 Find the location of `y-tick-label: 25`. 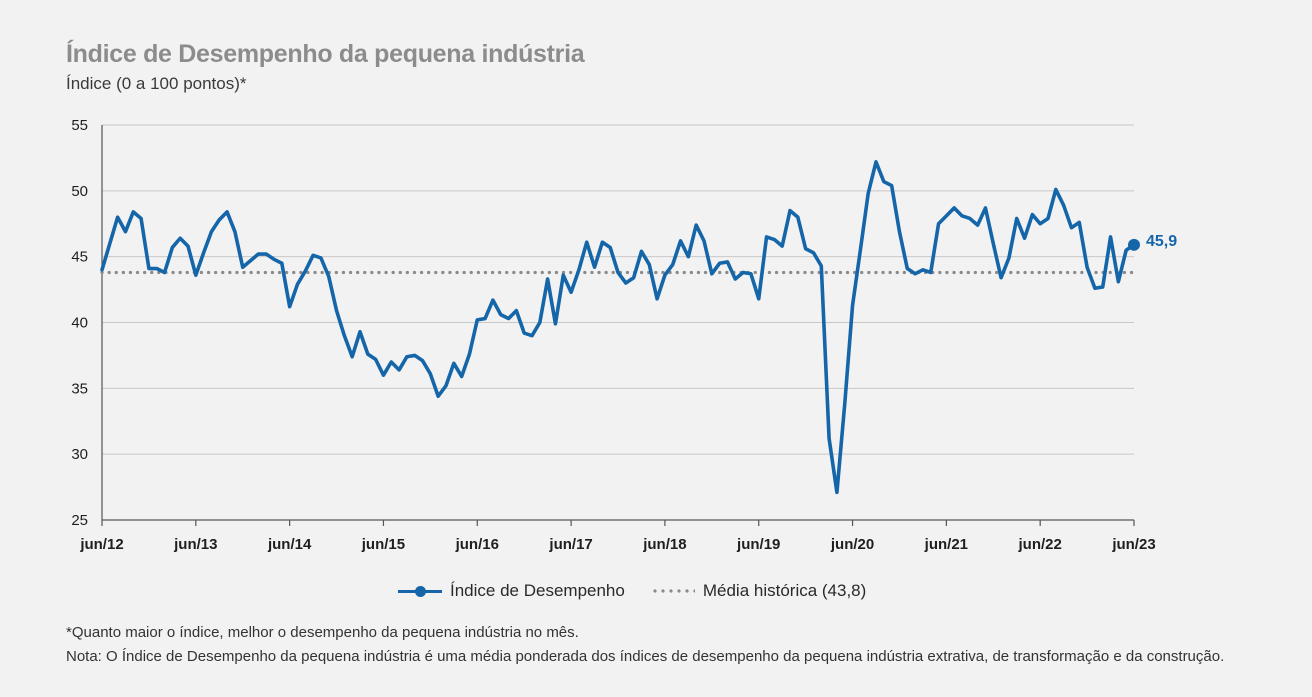

y-tick-label: 25 is located at coordinates (79, 520).